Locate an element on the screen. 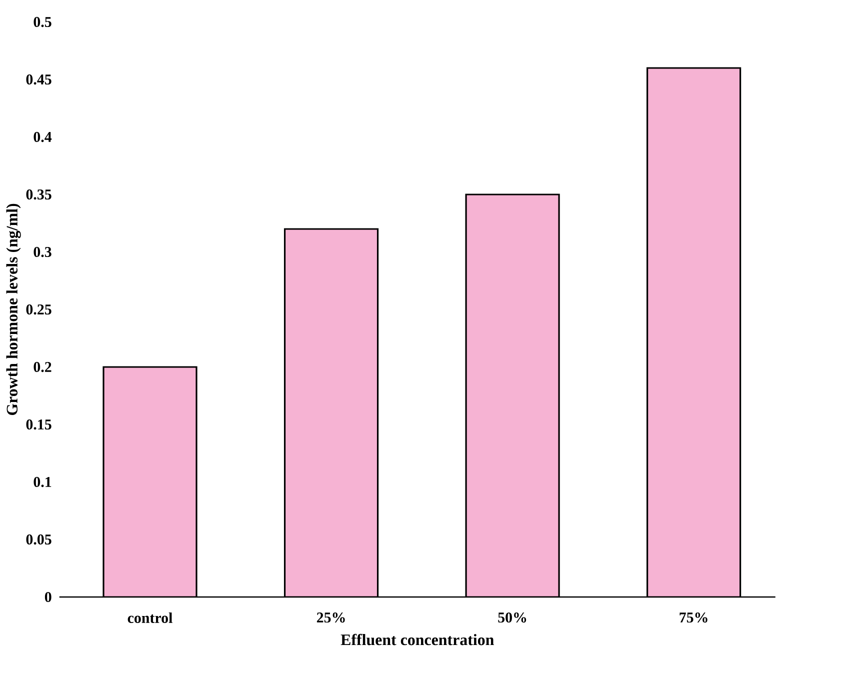 The image size is (866, 681). y-axis-title: Growth hormone levels (ng/ml) is located at coordinates (13, 310).